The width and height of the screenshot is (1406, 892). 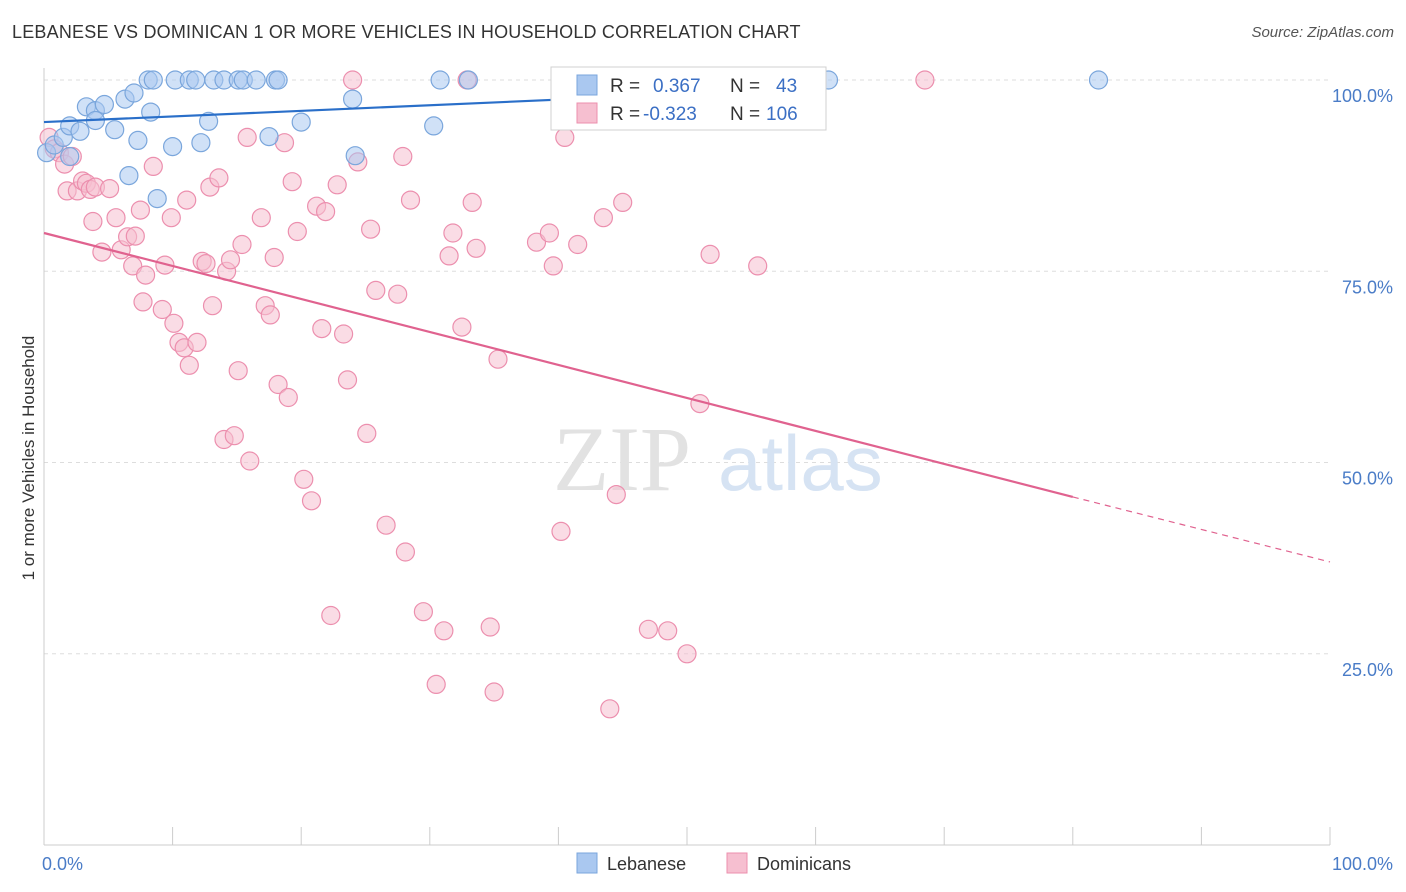 What do you see at coordinates (737, 863) in the screenshot?
I see `series-legend-swatch-dominicans` at bounding box center [737, 863].